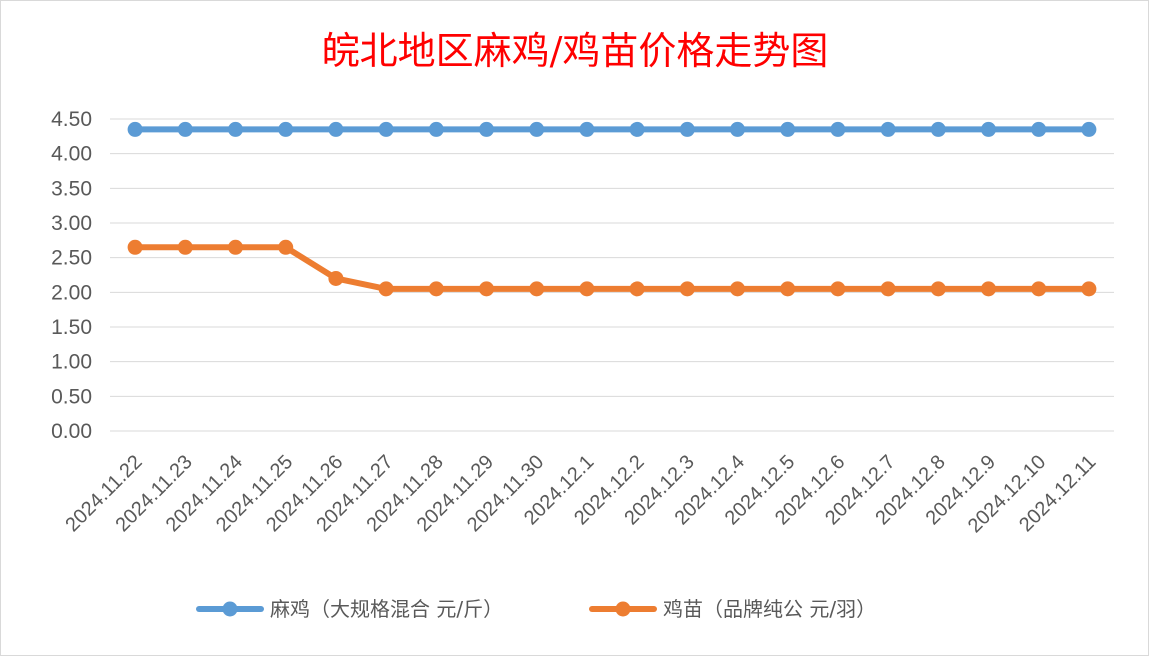 Image resolution: width=1149 pixels, height=656 pixels. What do you see at coordinates (71, 362) in the screenshot?
I see `y-tick-label: 1.00` at bounding box center [71, 362].